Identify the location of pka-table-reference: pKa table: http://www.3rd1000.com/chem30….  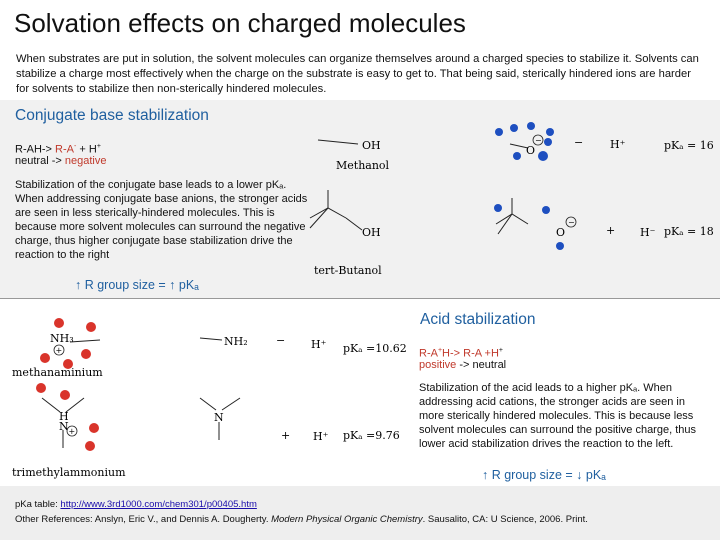
(136, 505).